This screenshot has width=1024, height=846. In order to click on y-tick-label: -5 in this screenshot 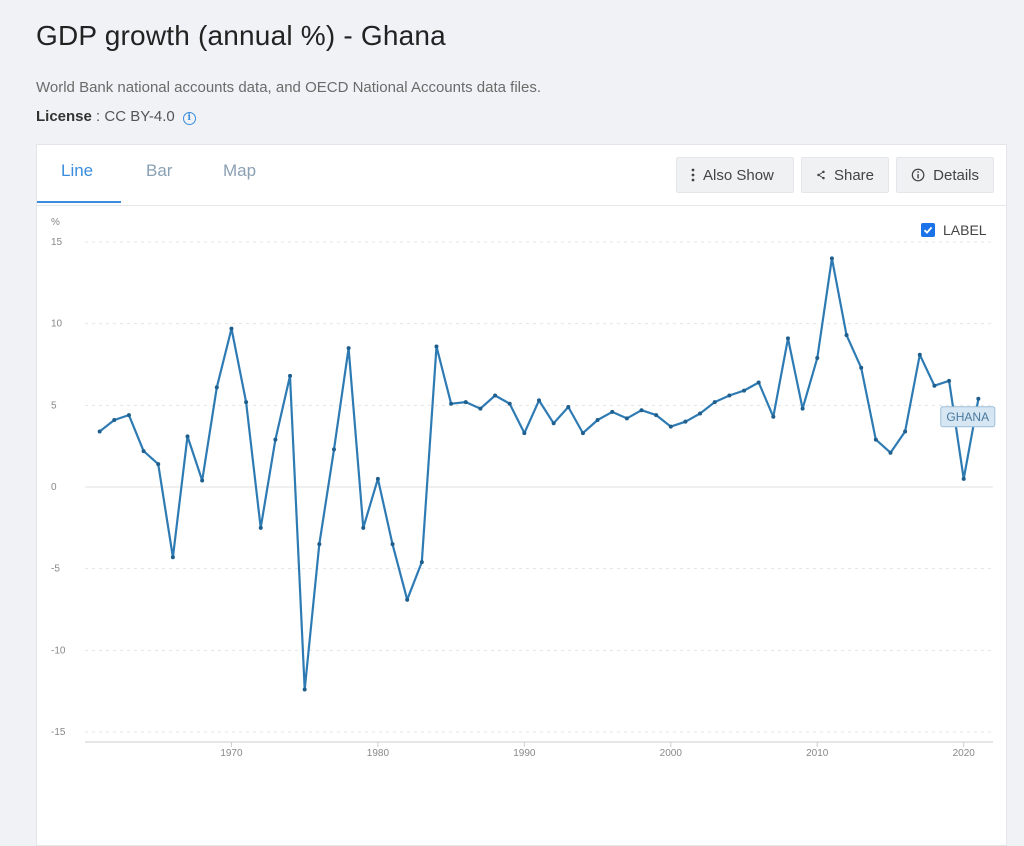, I will do `click(55, 569)`.